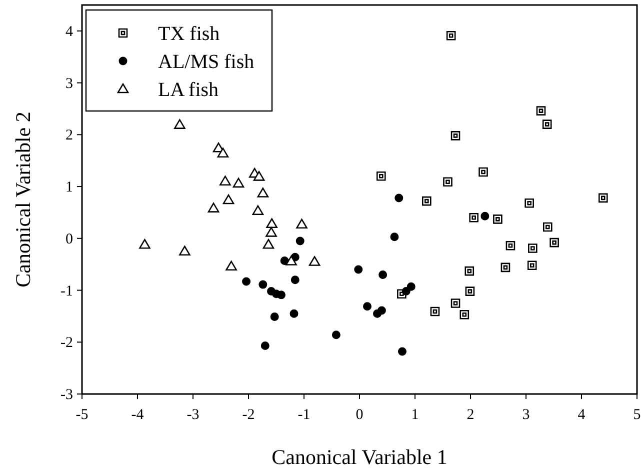 This screenshot has width=641, height=473. I want to click on y-tick-label: -3, so click(66, 395).